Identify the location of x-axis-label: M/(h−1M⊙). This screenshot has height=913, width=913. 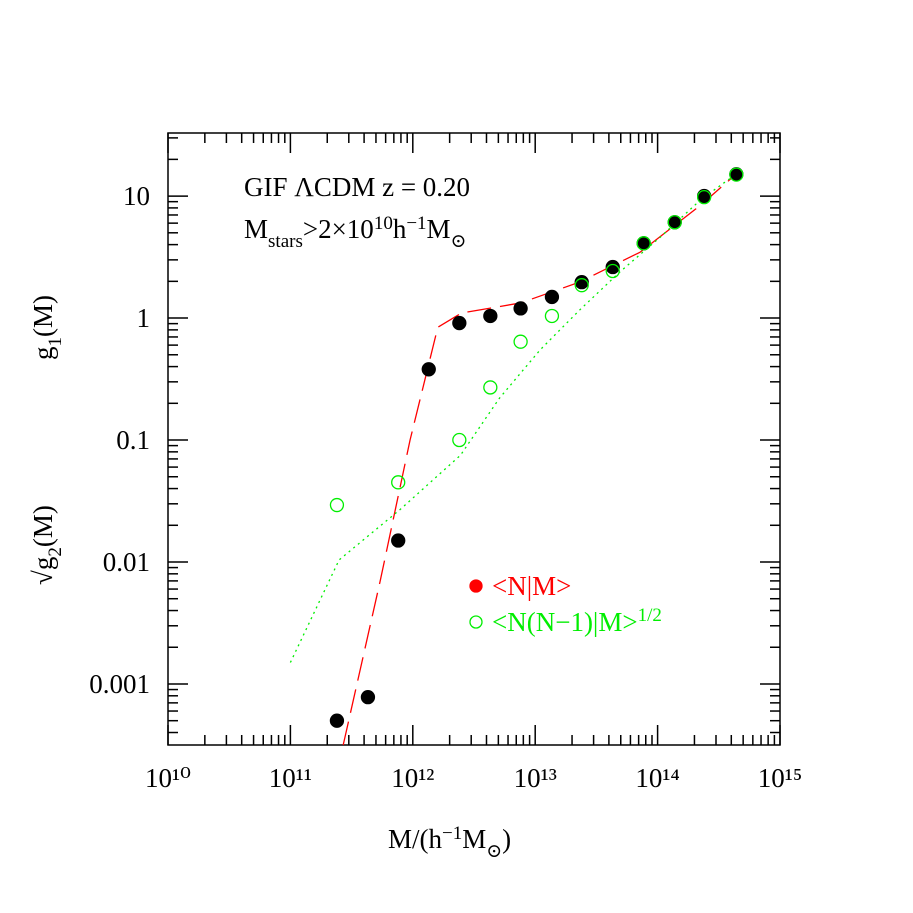
(449, 842).